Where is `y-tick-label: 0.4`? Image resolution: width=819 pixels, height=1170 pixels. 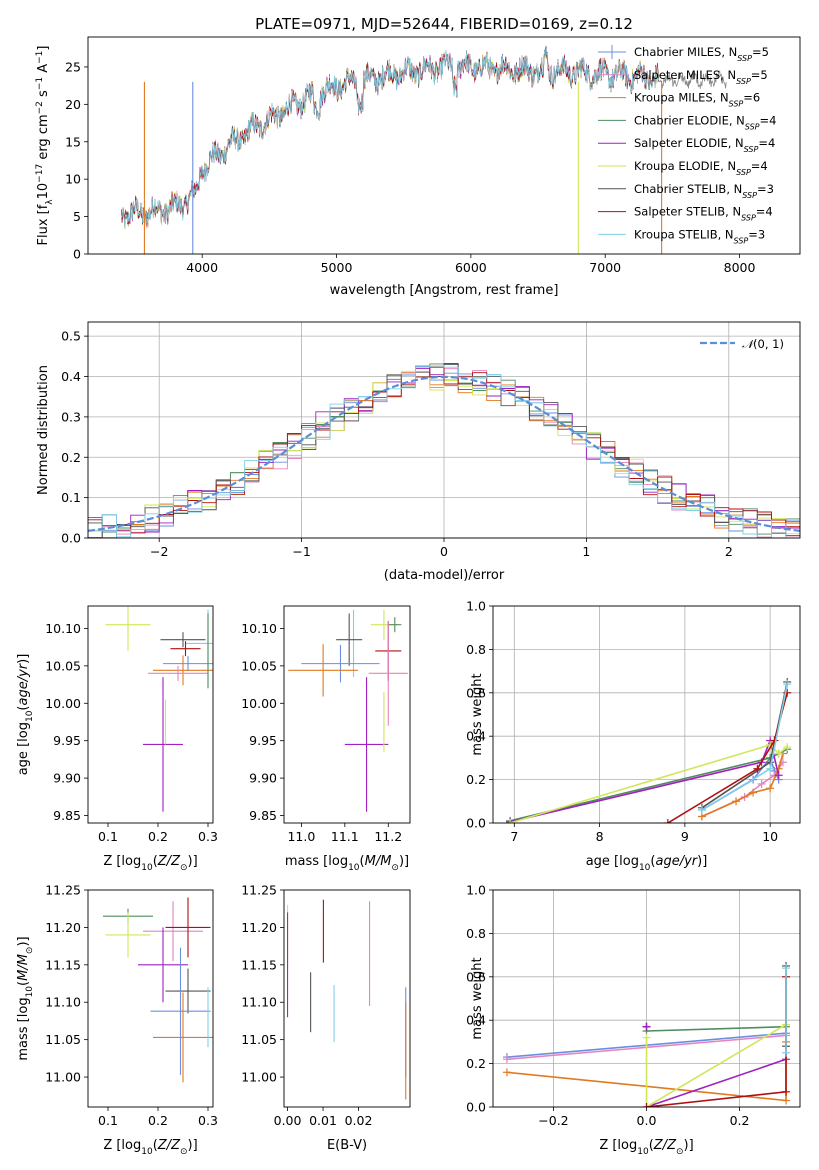
y-tick-label: 0.4 is located at coordinates (476, 736).